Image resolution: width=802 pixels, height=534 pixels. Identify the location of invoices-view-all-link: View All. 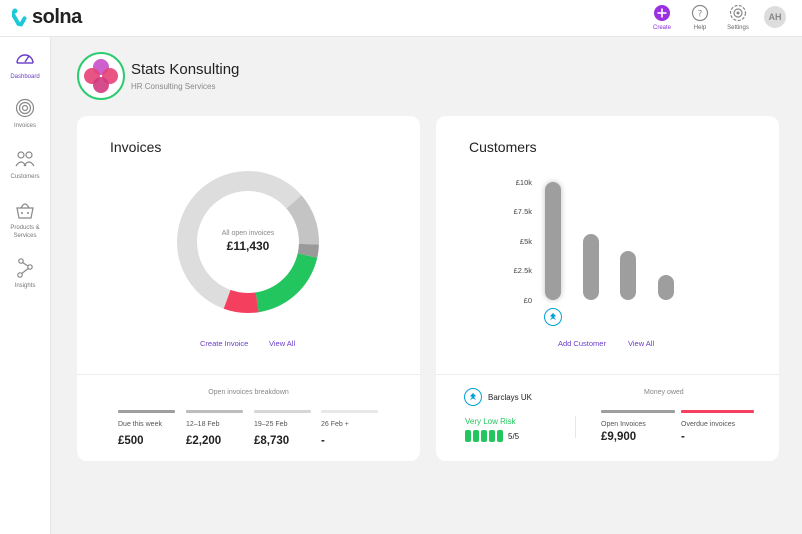
(282, 343).